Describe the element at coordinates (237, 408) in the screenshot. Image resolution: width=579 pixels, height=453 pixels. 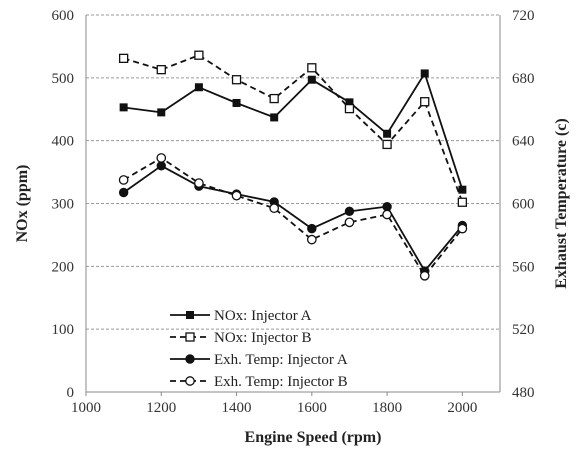
I see `x-tick-label: 1400` at that location.